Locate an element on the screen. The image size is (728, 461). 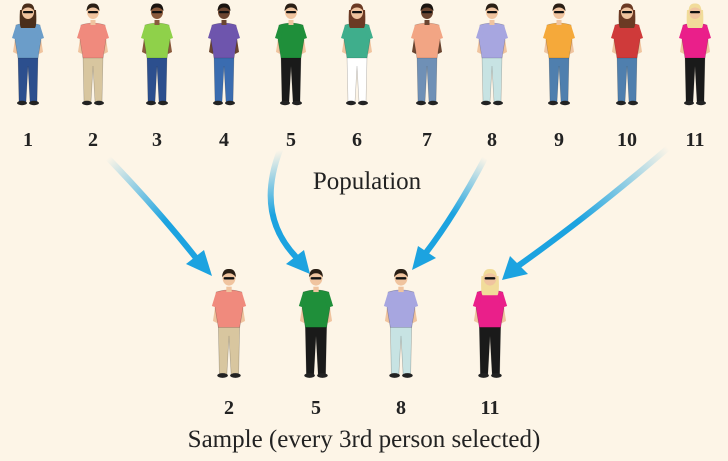
population-number-5: 5 is located at coordinates (291, 140).